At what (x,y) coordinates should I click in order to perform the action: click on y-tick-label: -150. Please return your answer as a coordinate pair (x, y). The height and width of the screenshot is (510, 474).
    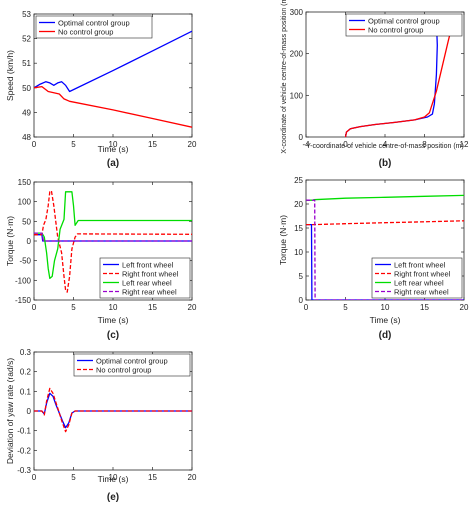
    Looking at the image, I should click on (23, 300).